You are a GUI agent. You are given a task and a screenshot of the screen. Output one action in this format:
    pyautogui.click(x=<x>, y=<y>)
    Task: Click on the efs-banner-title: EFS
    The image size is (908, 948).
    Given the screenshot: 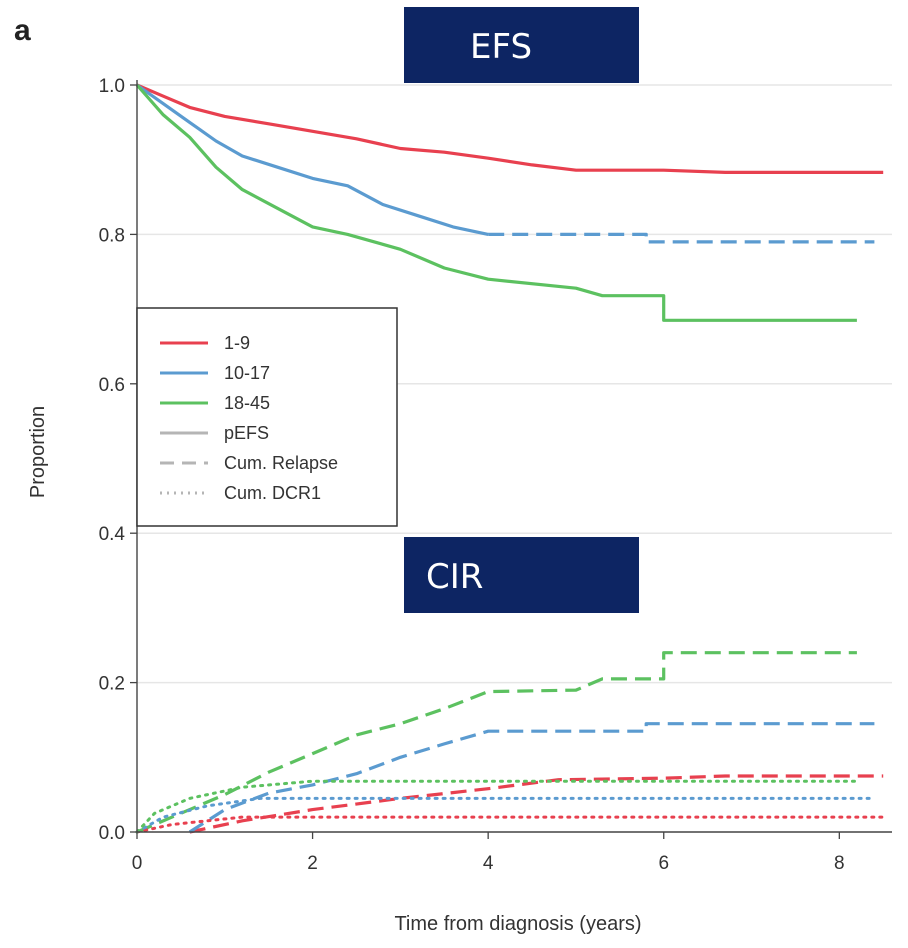 What is the action you would take?
    pyautogui.click(x=501, y=47)
    